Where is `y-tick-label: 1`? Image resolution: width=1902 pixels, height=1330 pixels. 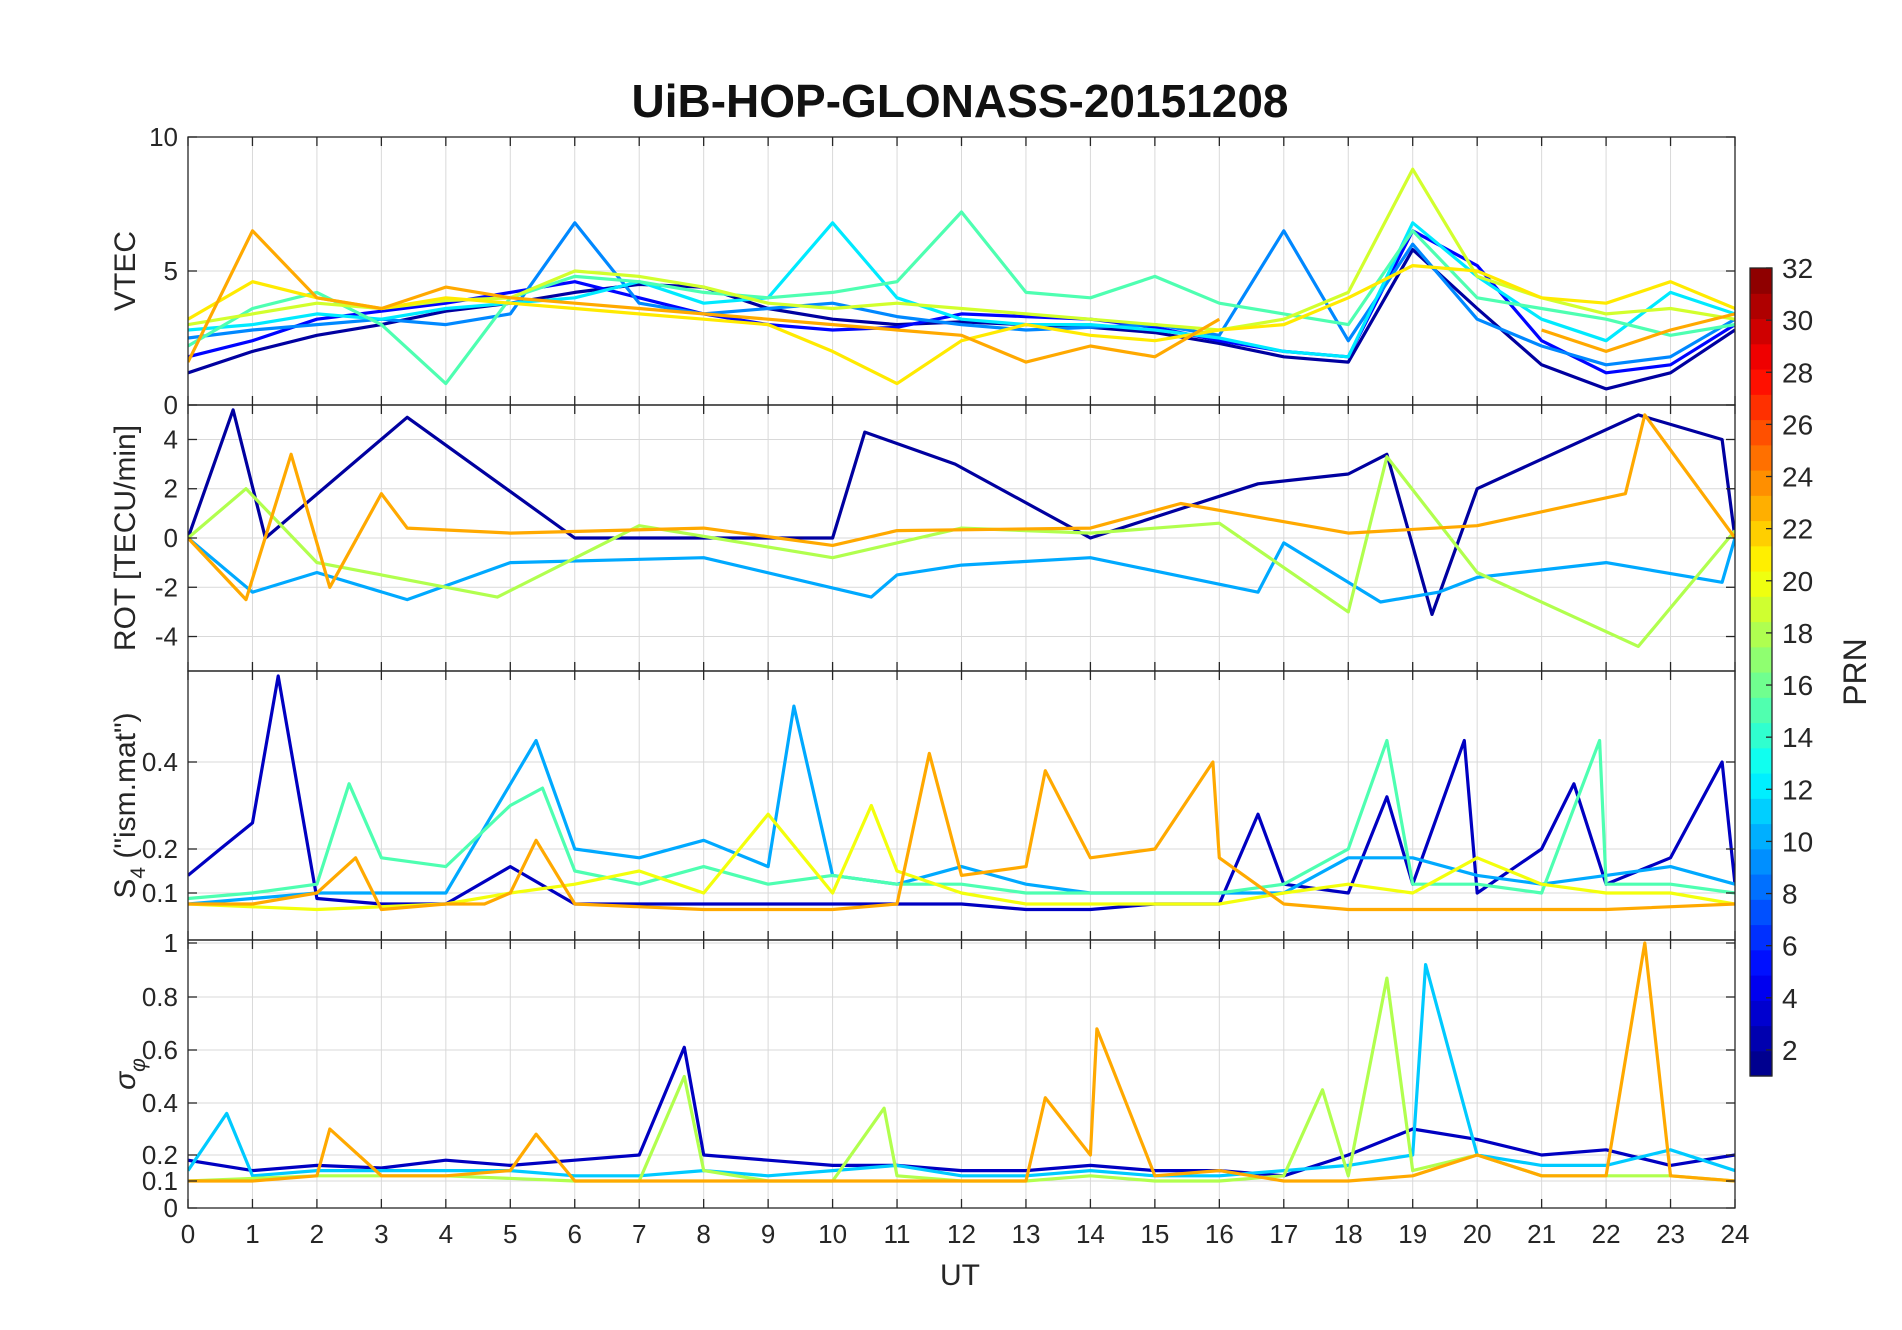
y-tick-label: 1 is located at coordinates (171, 943).